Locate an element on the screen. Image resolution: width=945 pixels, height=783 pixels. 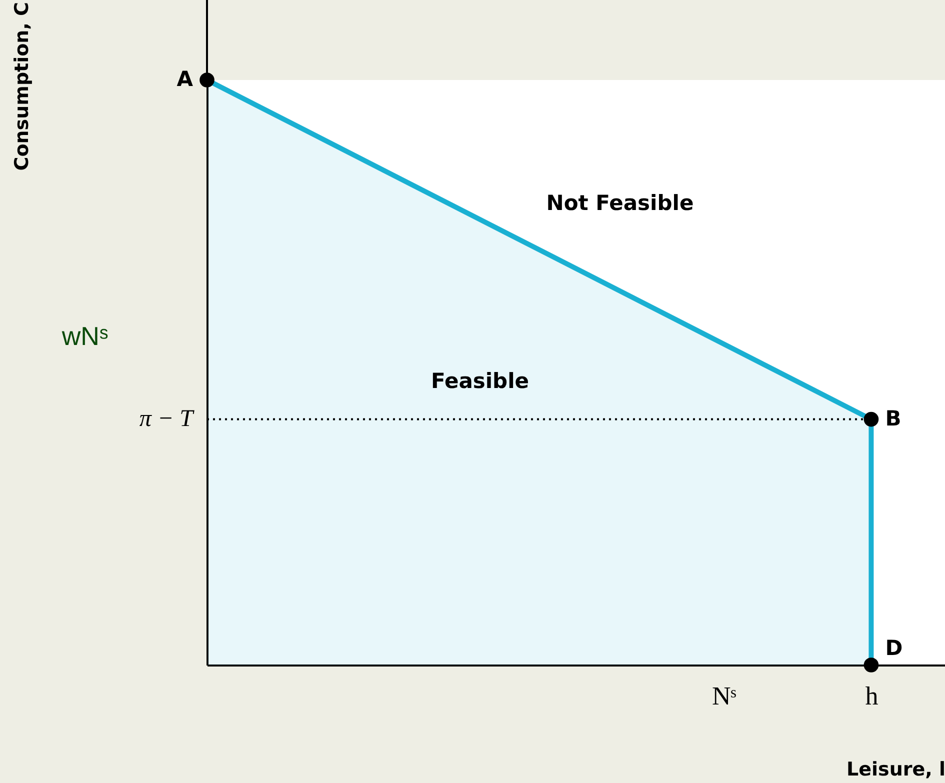
text: A is located at coordinates (185, 79).